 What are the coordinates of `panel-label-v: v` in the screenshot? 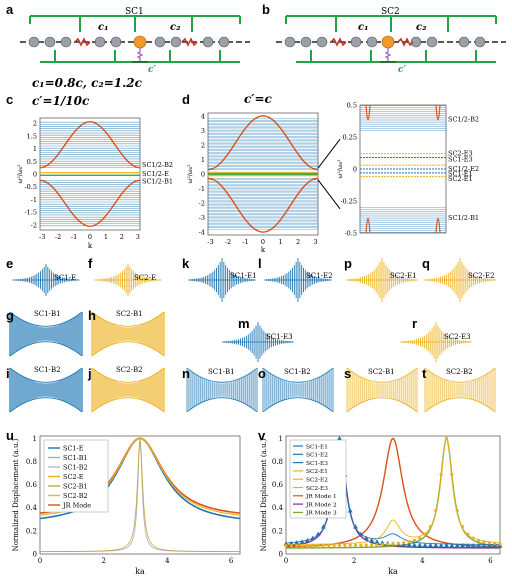 It's located at (262, 435).